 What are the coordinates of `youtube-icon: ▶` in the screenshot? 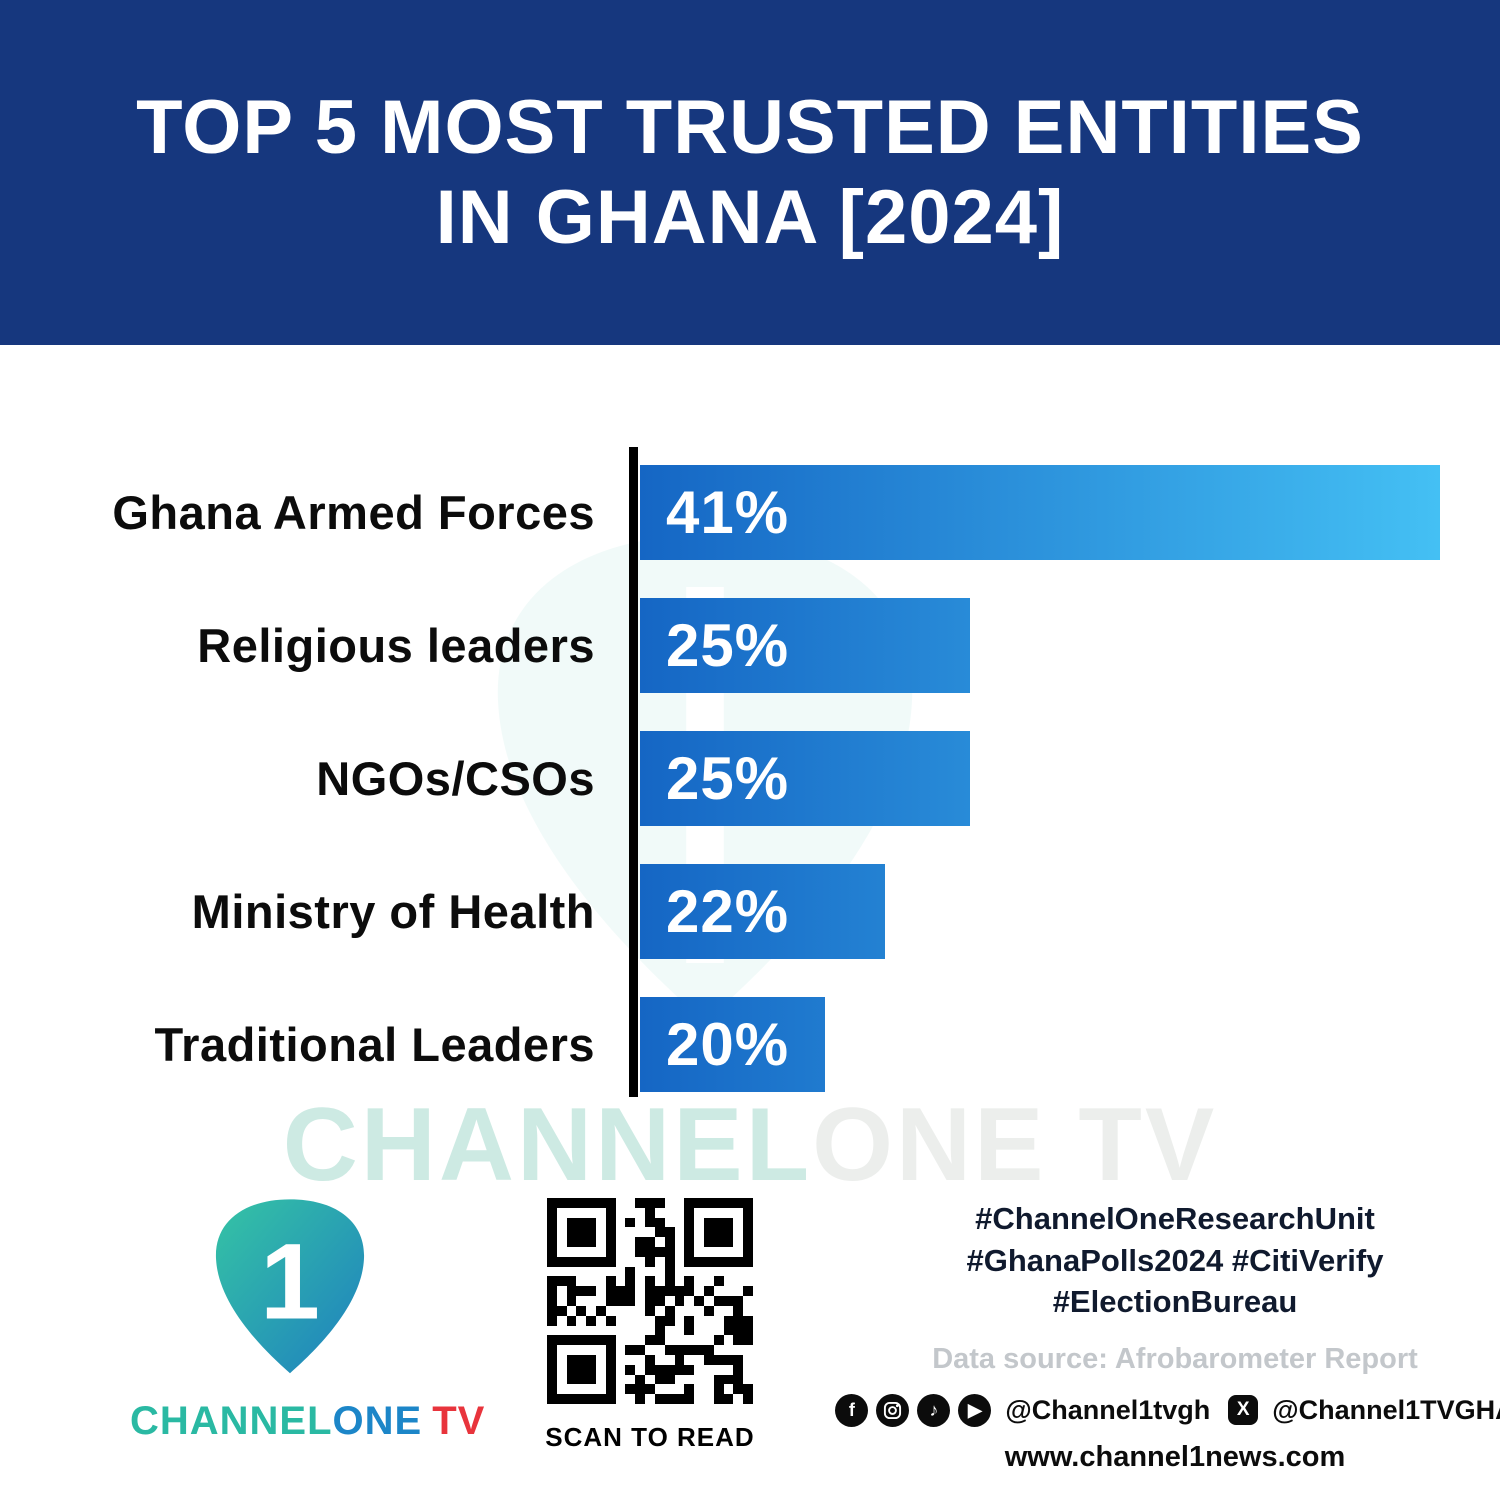 It's located at (975, 1410).